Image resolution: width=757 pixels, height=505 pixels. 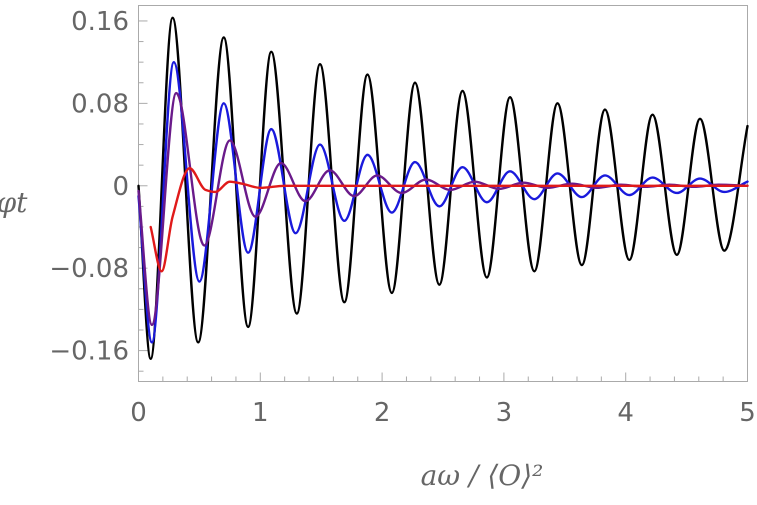 I want to click on x-tick-label: 4, so click(x=625, y=413).